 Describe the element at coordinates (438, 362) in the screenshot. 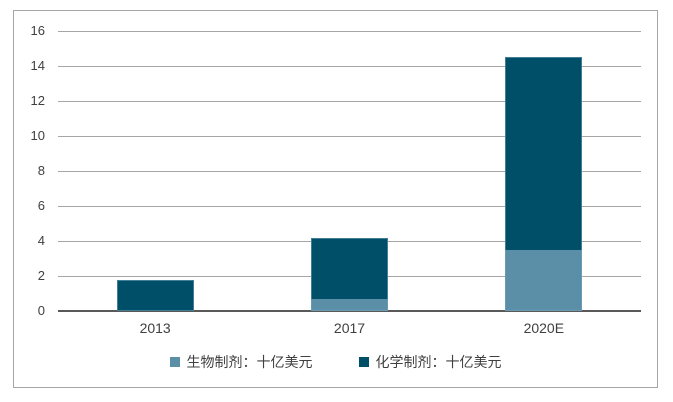

I see `legend-label: 化学制剂：十亿美元` at that location.